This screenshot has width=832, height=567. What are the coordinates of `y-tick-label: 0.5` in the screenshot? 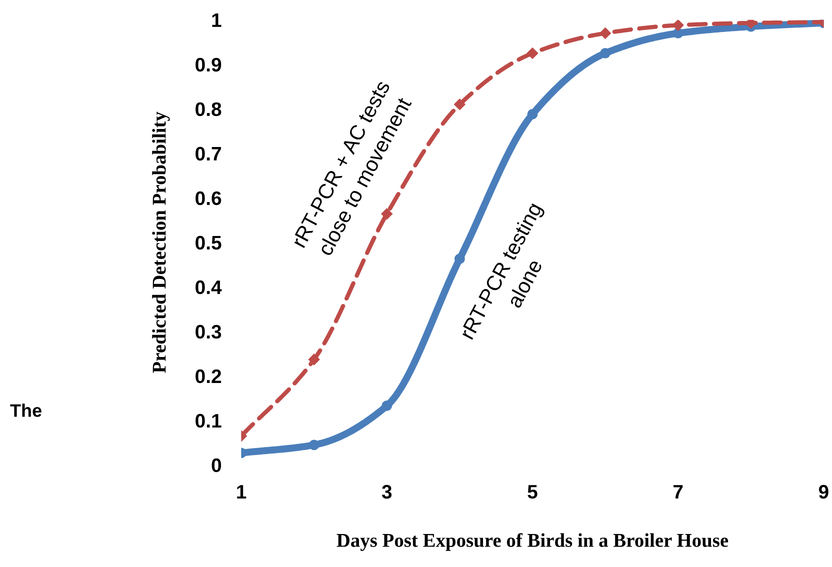 It's located at (209, 243).